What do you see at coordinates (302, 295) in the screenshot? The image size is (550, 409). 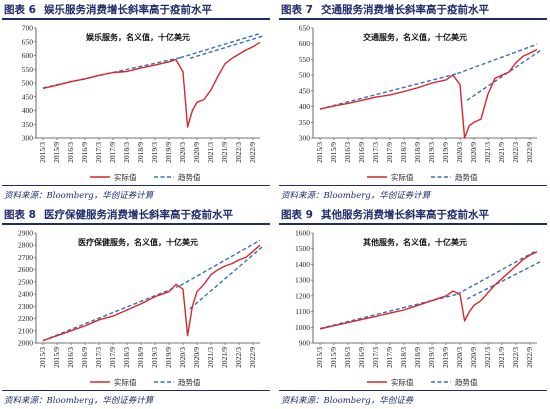 I see `y-tick-label: 1200` at bounding box center [302, 295].